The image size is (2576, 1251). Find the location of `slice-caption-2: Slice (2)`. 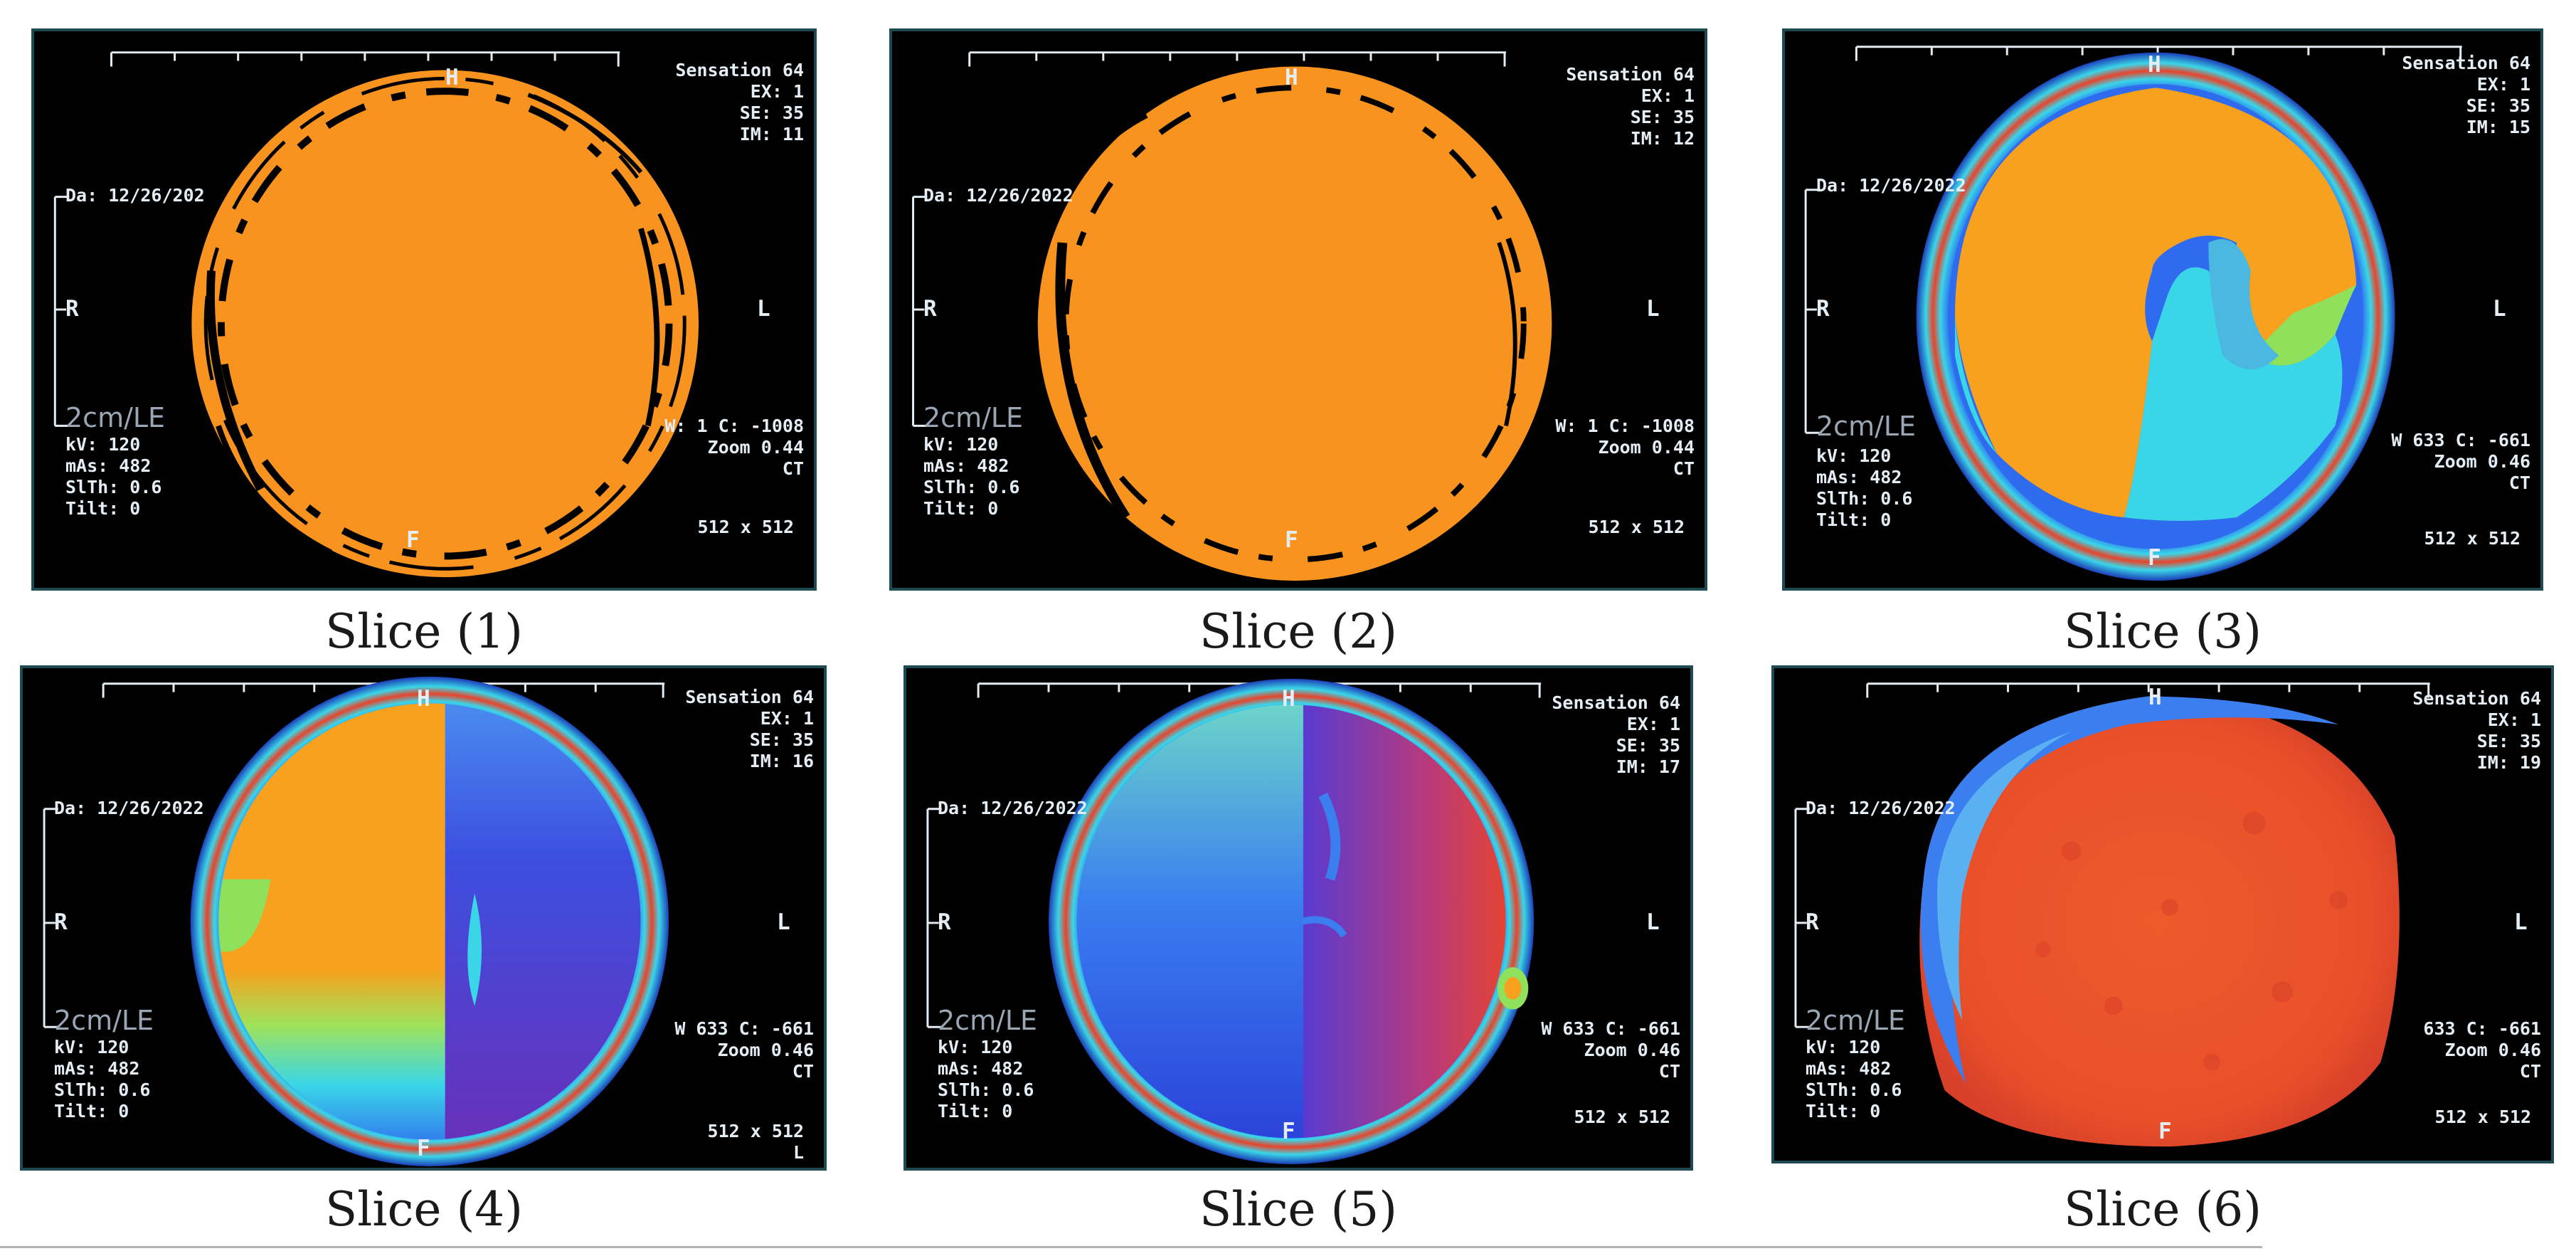

slice-caption-2: Slice (2) is located at coordinates (1298, 631).